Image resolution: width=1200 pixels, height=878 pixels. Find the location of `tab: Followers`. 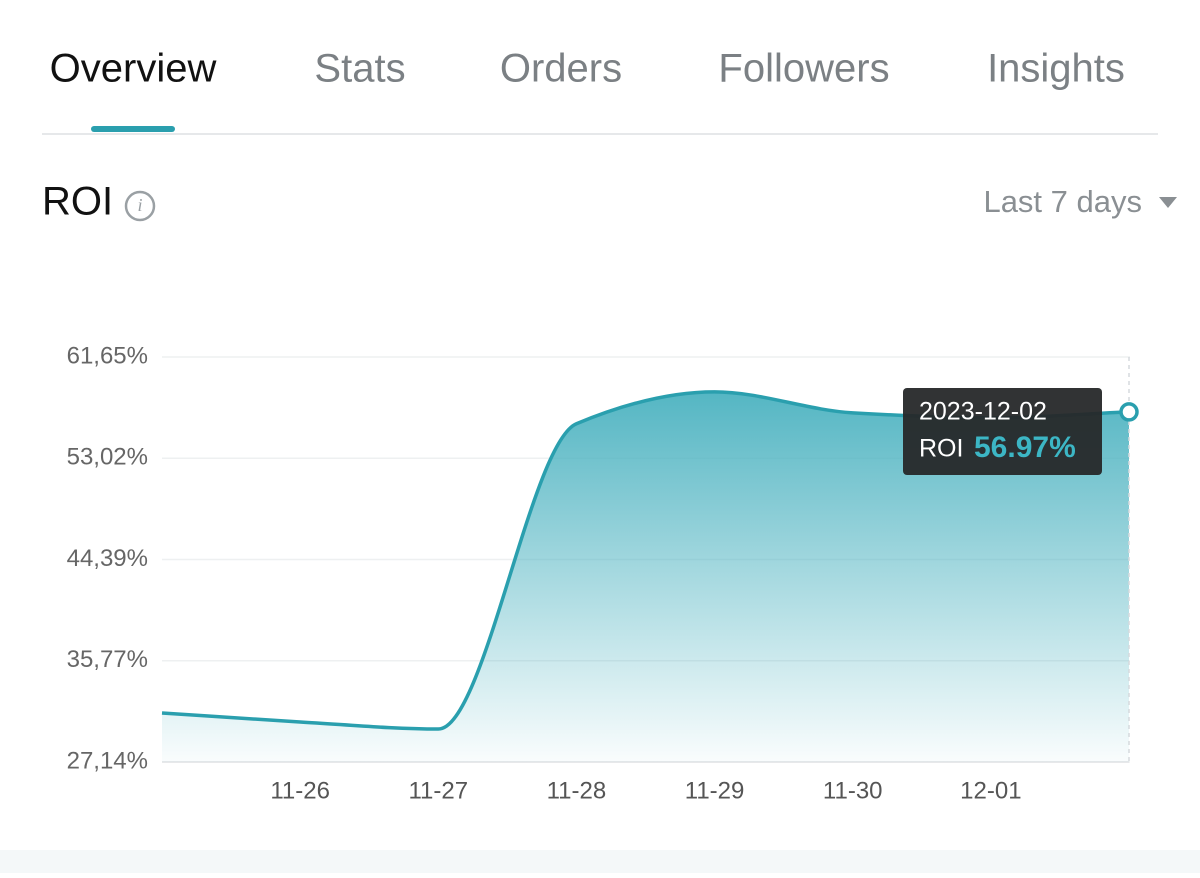

tab: Followers is located at coordinates (803, 69).